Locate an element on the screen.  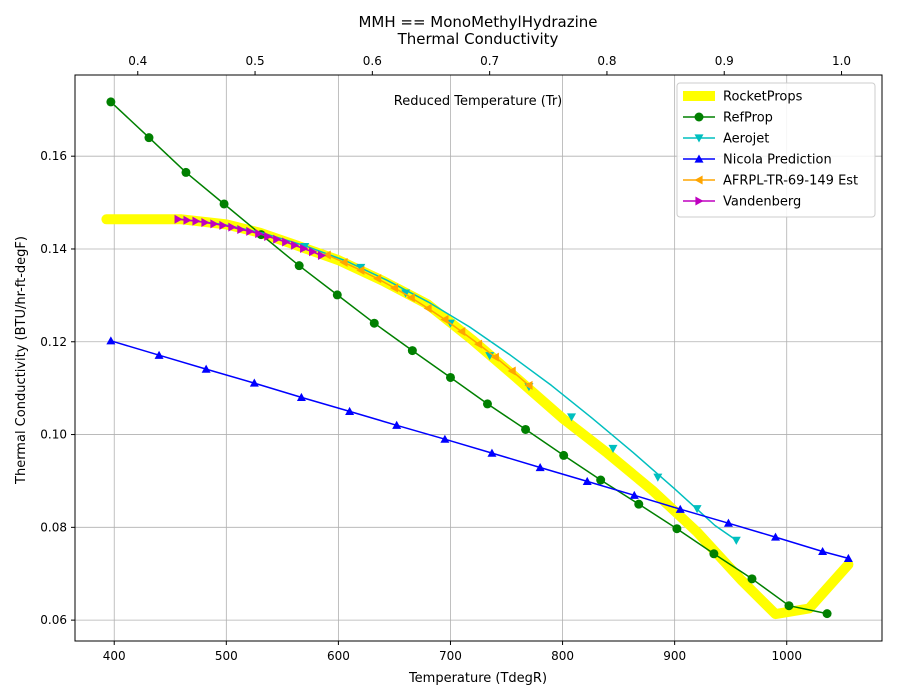
top-x-tick-label: 0.4 is located at coordinates (137, 61).